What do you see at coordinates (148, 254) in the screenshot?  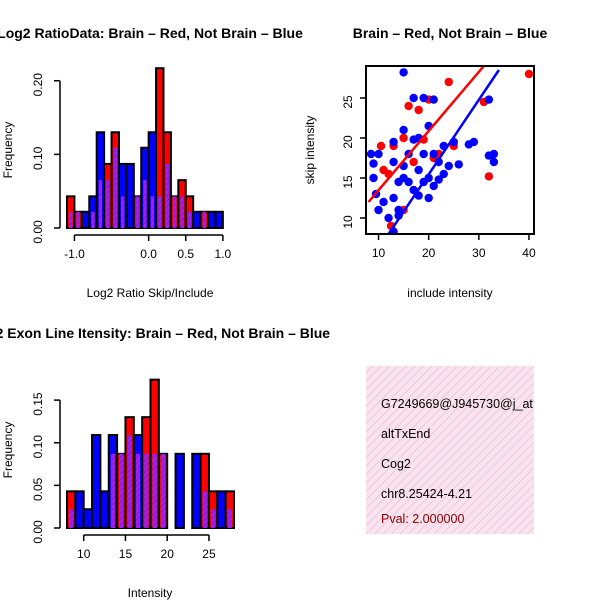 I see `ratio-histogram-x-tick-label: 0.0` at bounding box center [148, 254].